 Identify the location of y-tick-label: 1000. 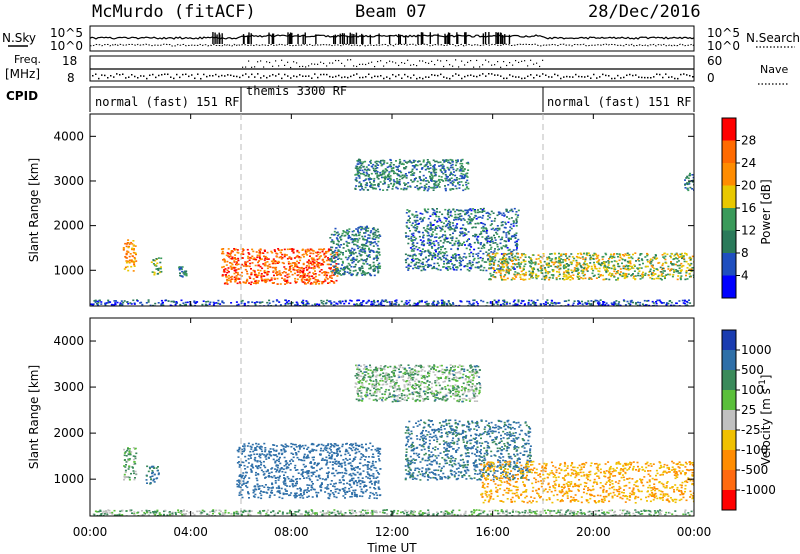
(68, 270).